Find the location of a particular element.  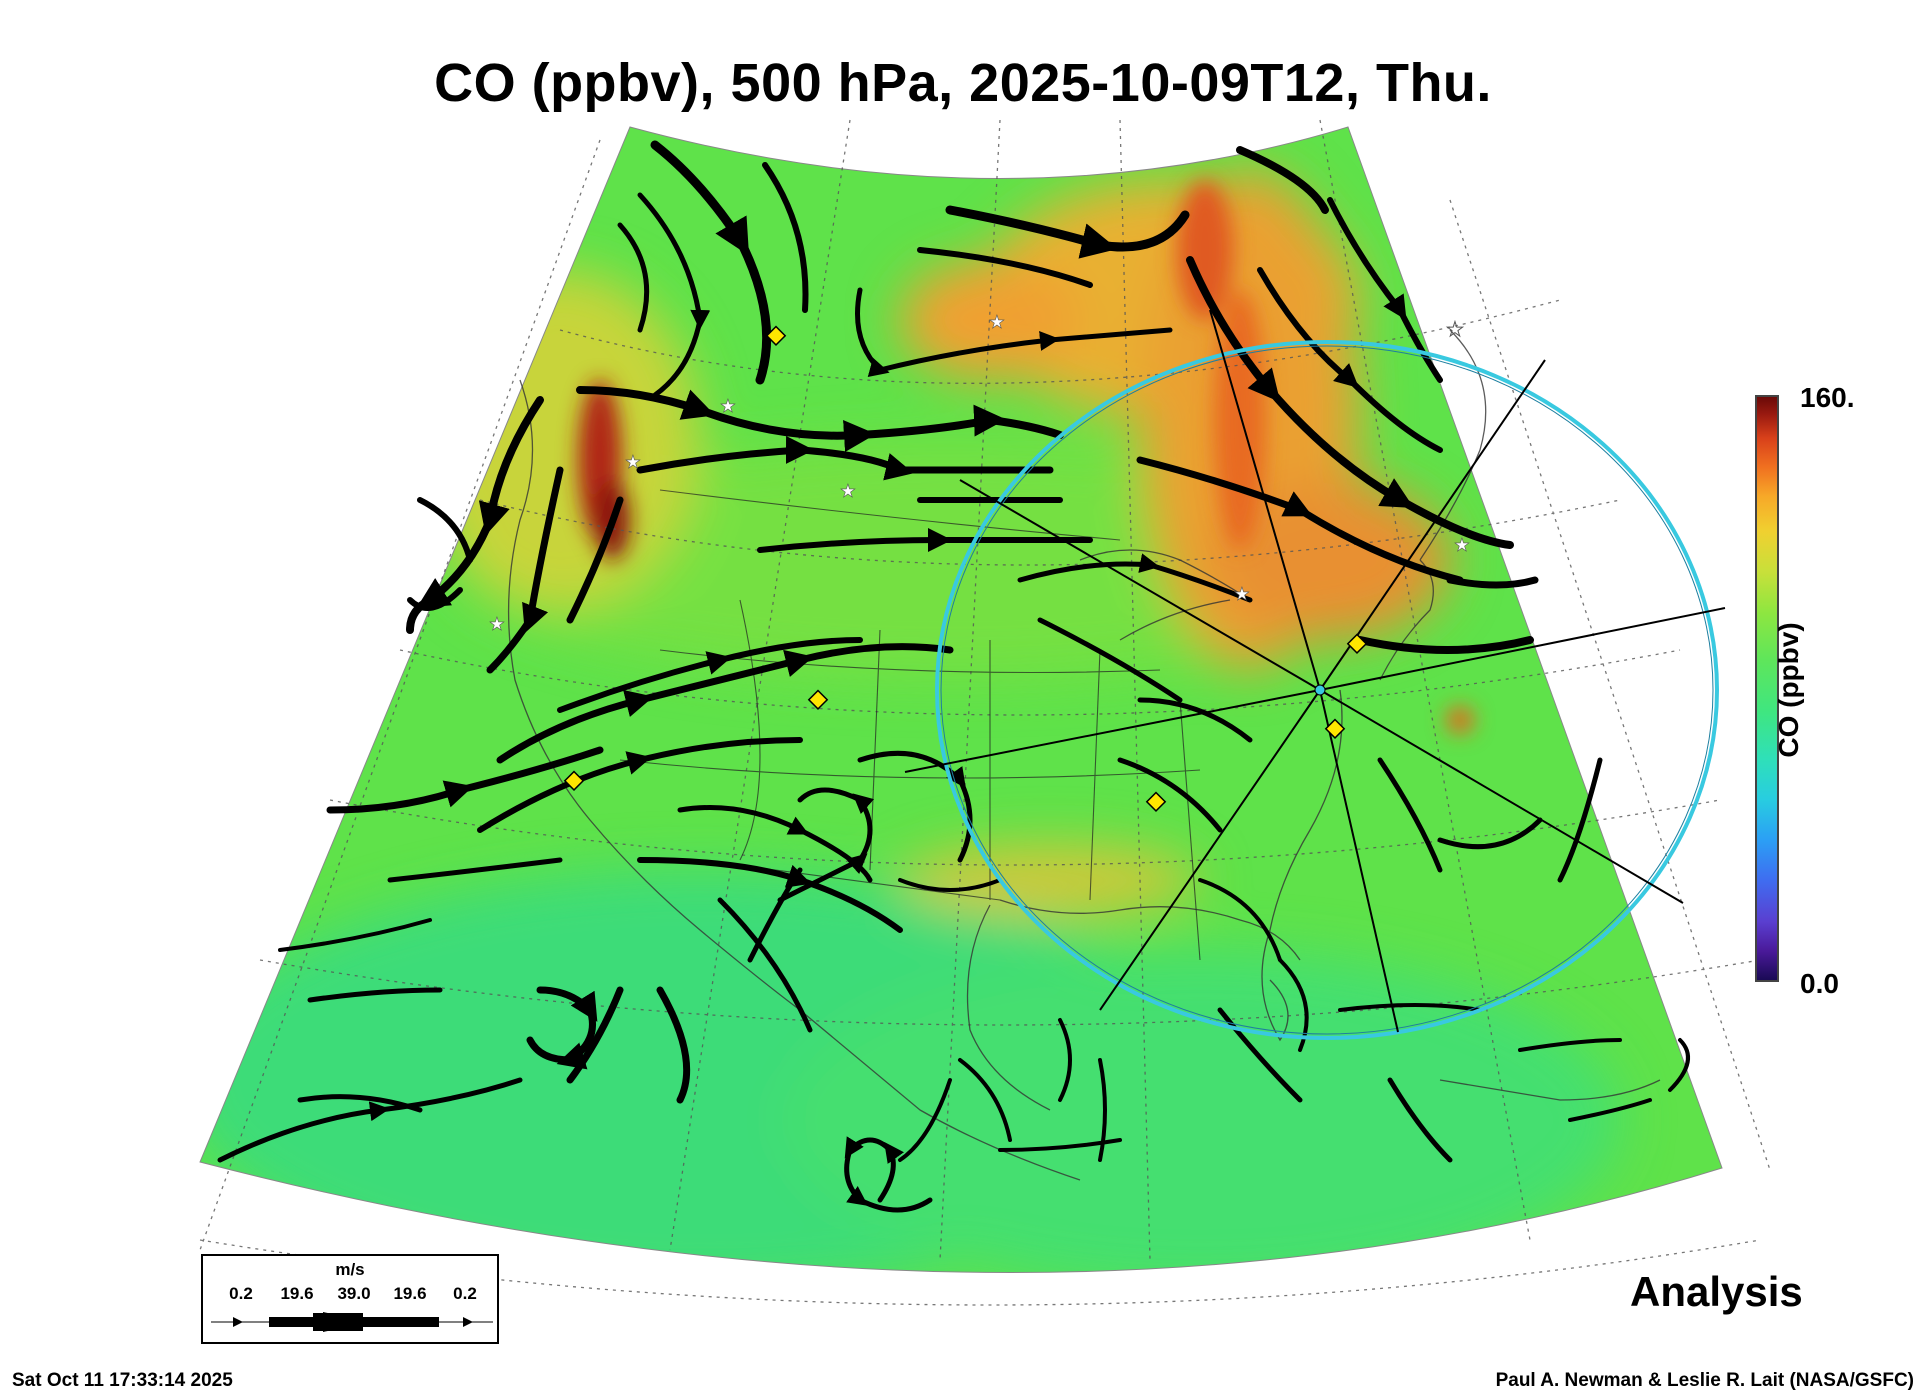

map-title: CO (ppbv), 500 hPa, 2025-10-09T12, Thu. is located at coordinates (963, 83).